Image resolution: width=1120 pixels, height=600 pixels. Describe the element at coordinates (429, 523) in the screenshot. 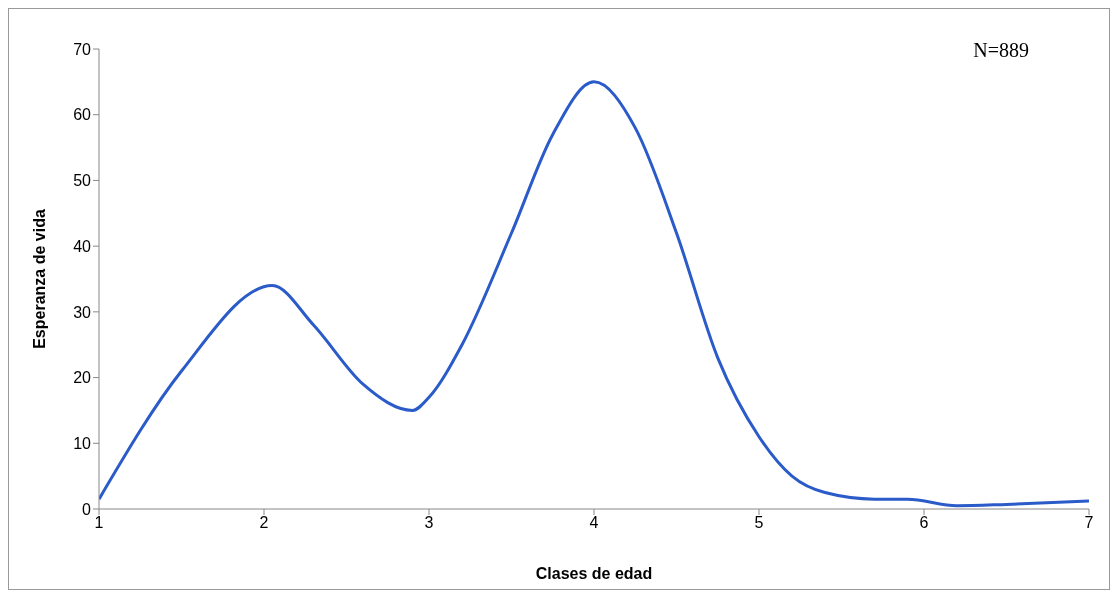

I see `x-tick-label: 3` at that location.